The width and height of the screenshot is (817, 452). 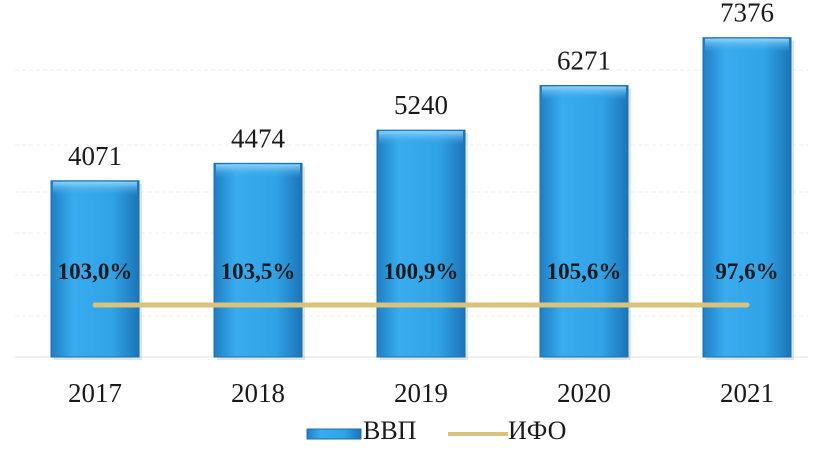 What do you see at coordinates (584, 393) in the screenshot?
I see `x-tick-label: 2020` at bounding box center [584, 393].